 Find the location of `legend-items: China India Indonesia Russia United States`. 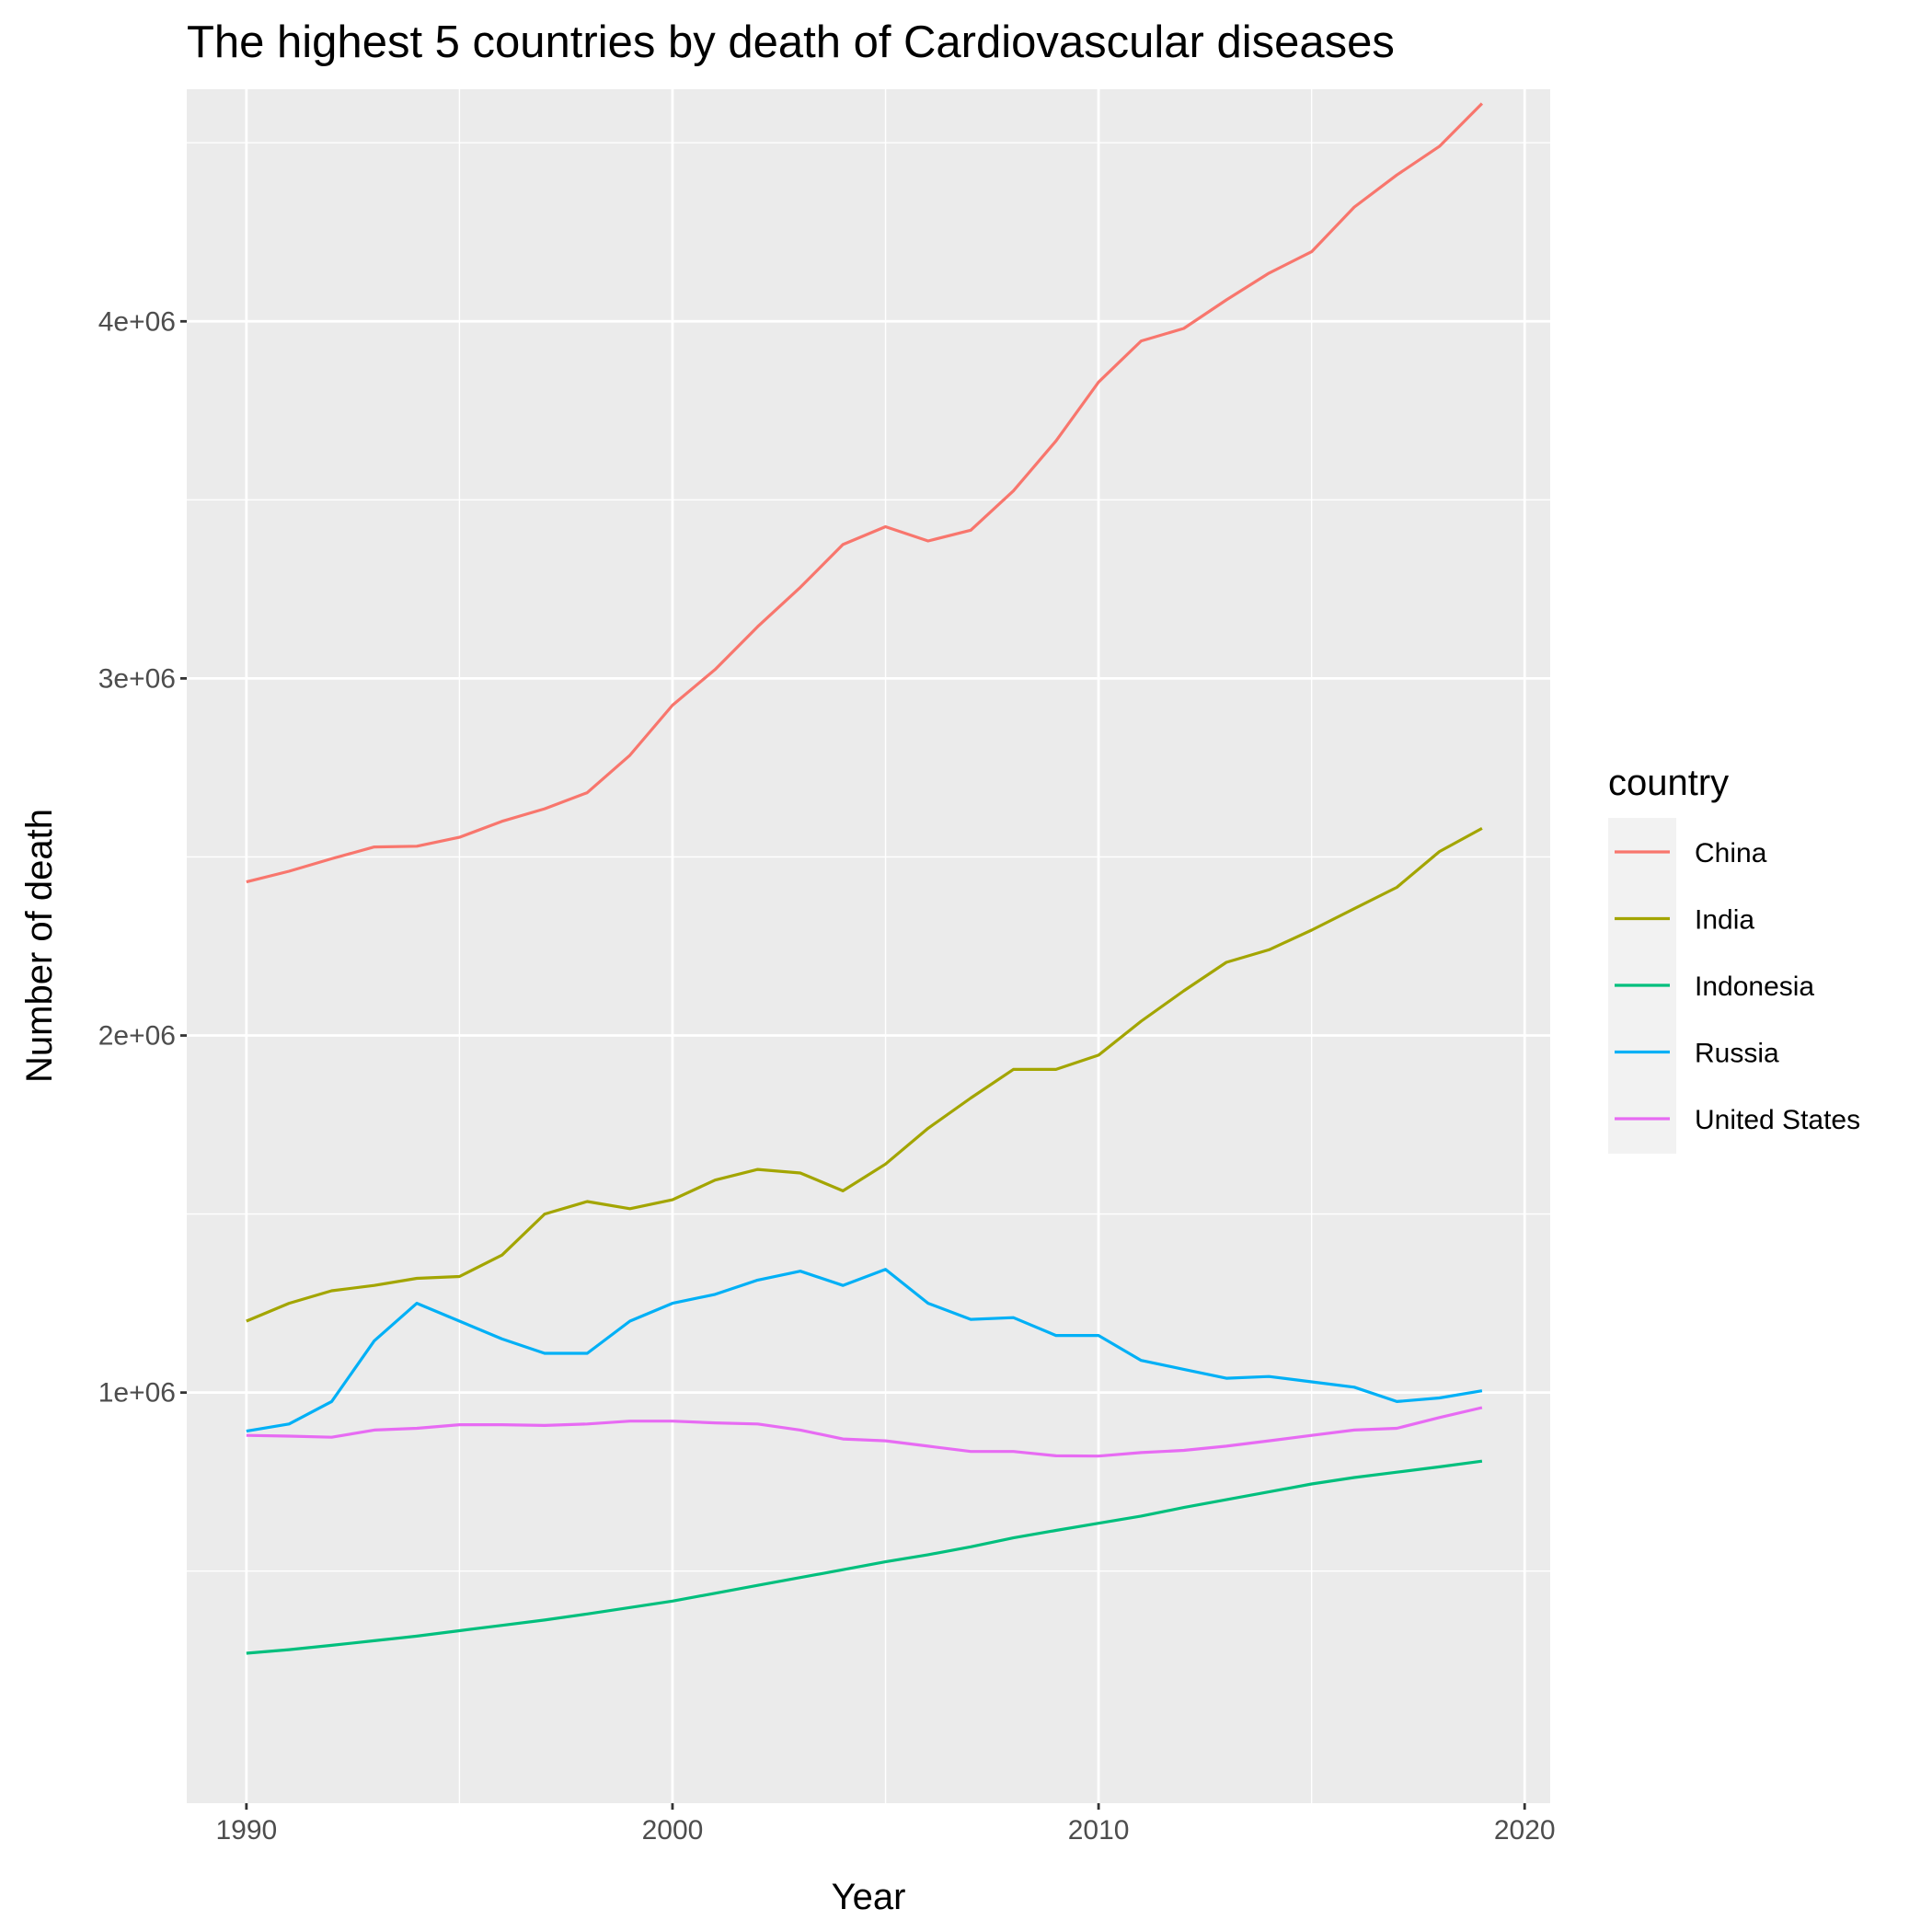

legend-items: China India Indonesia Russia United States is located at coordinates (1737, 986).